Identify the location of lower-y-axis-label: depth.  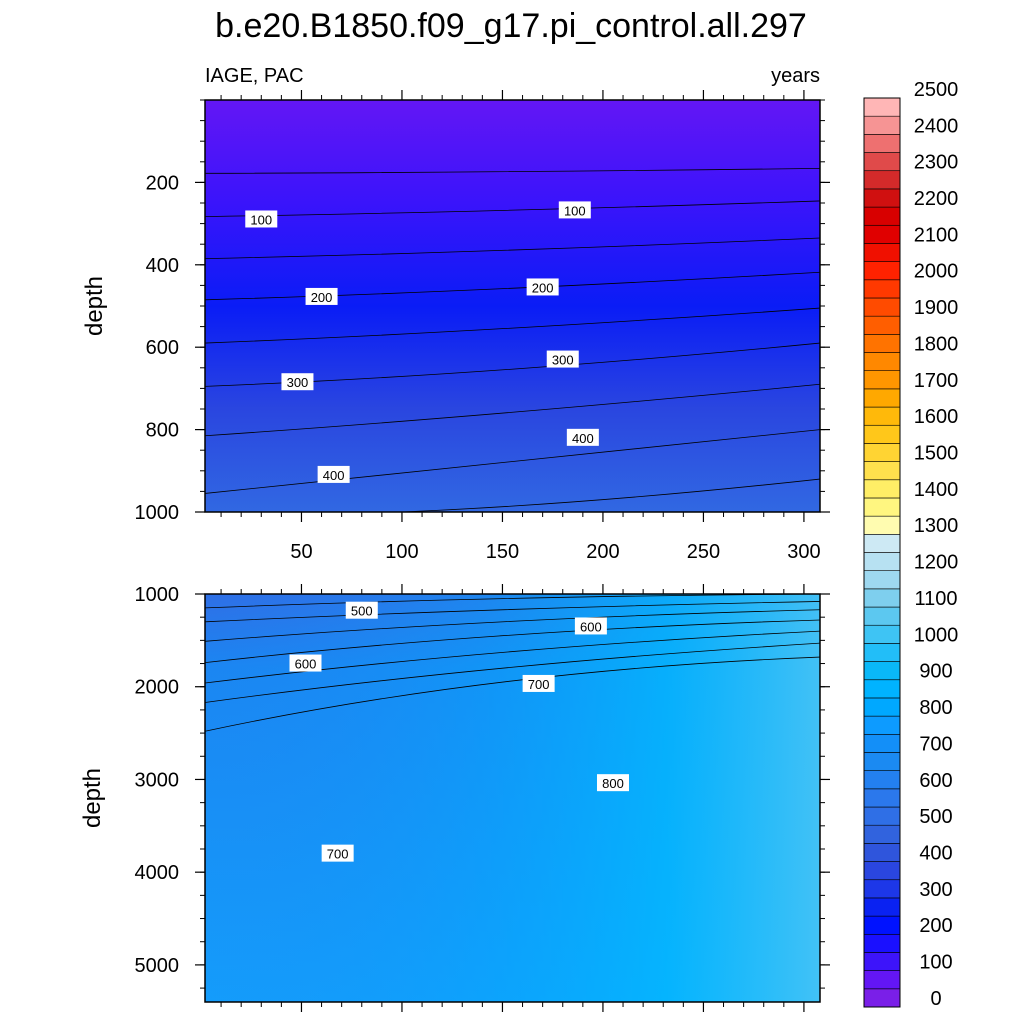
(92, 798).